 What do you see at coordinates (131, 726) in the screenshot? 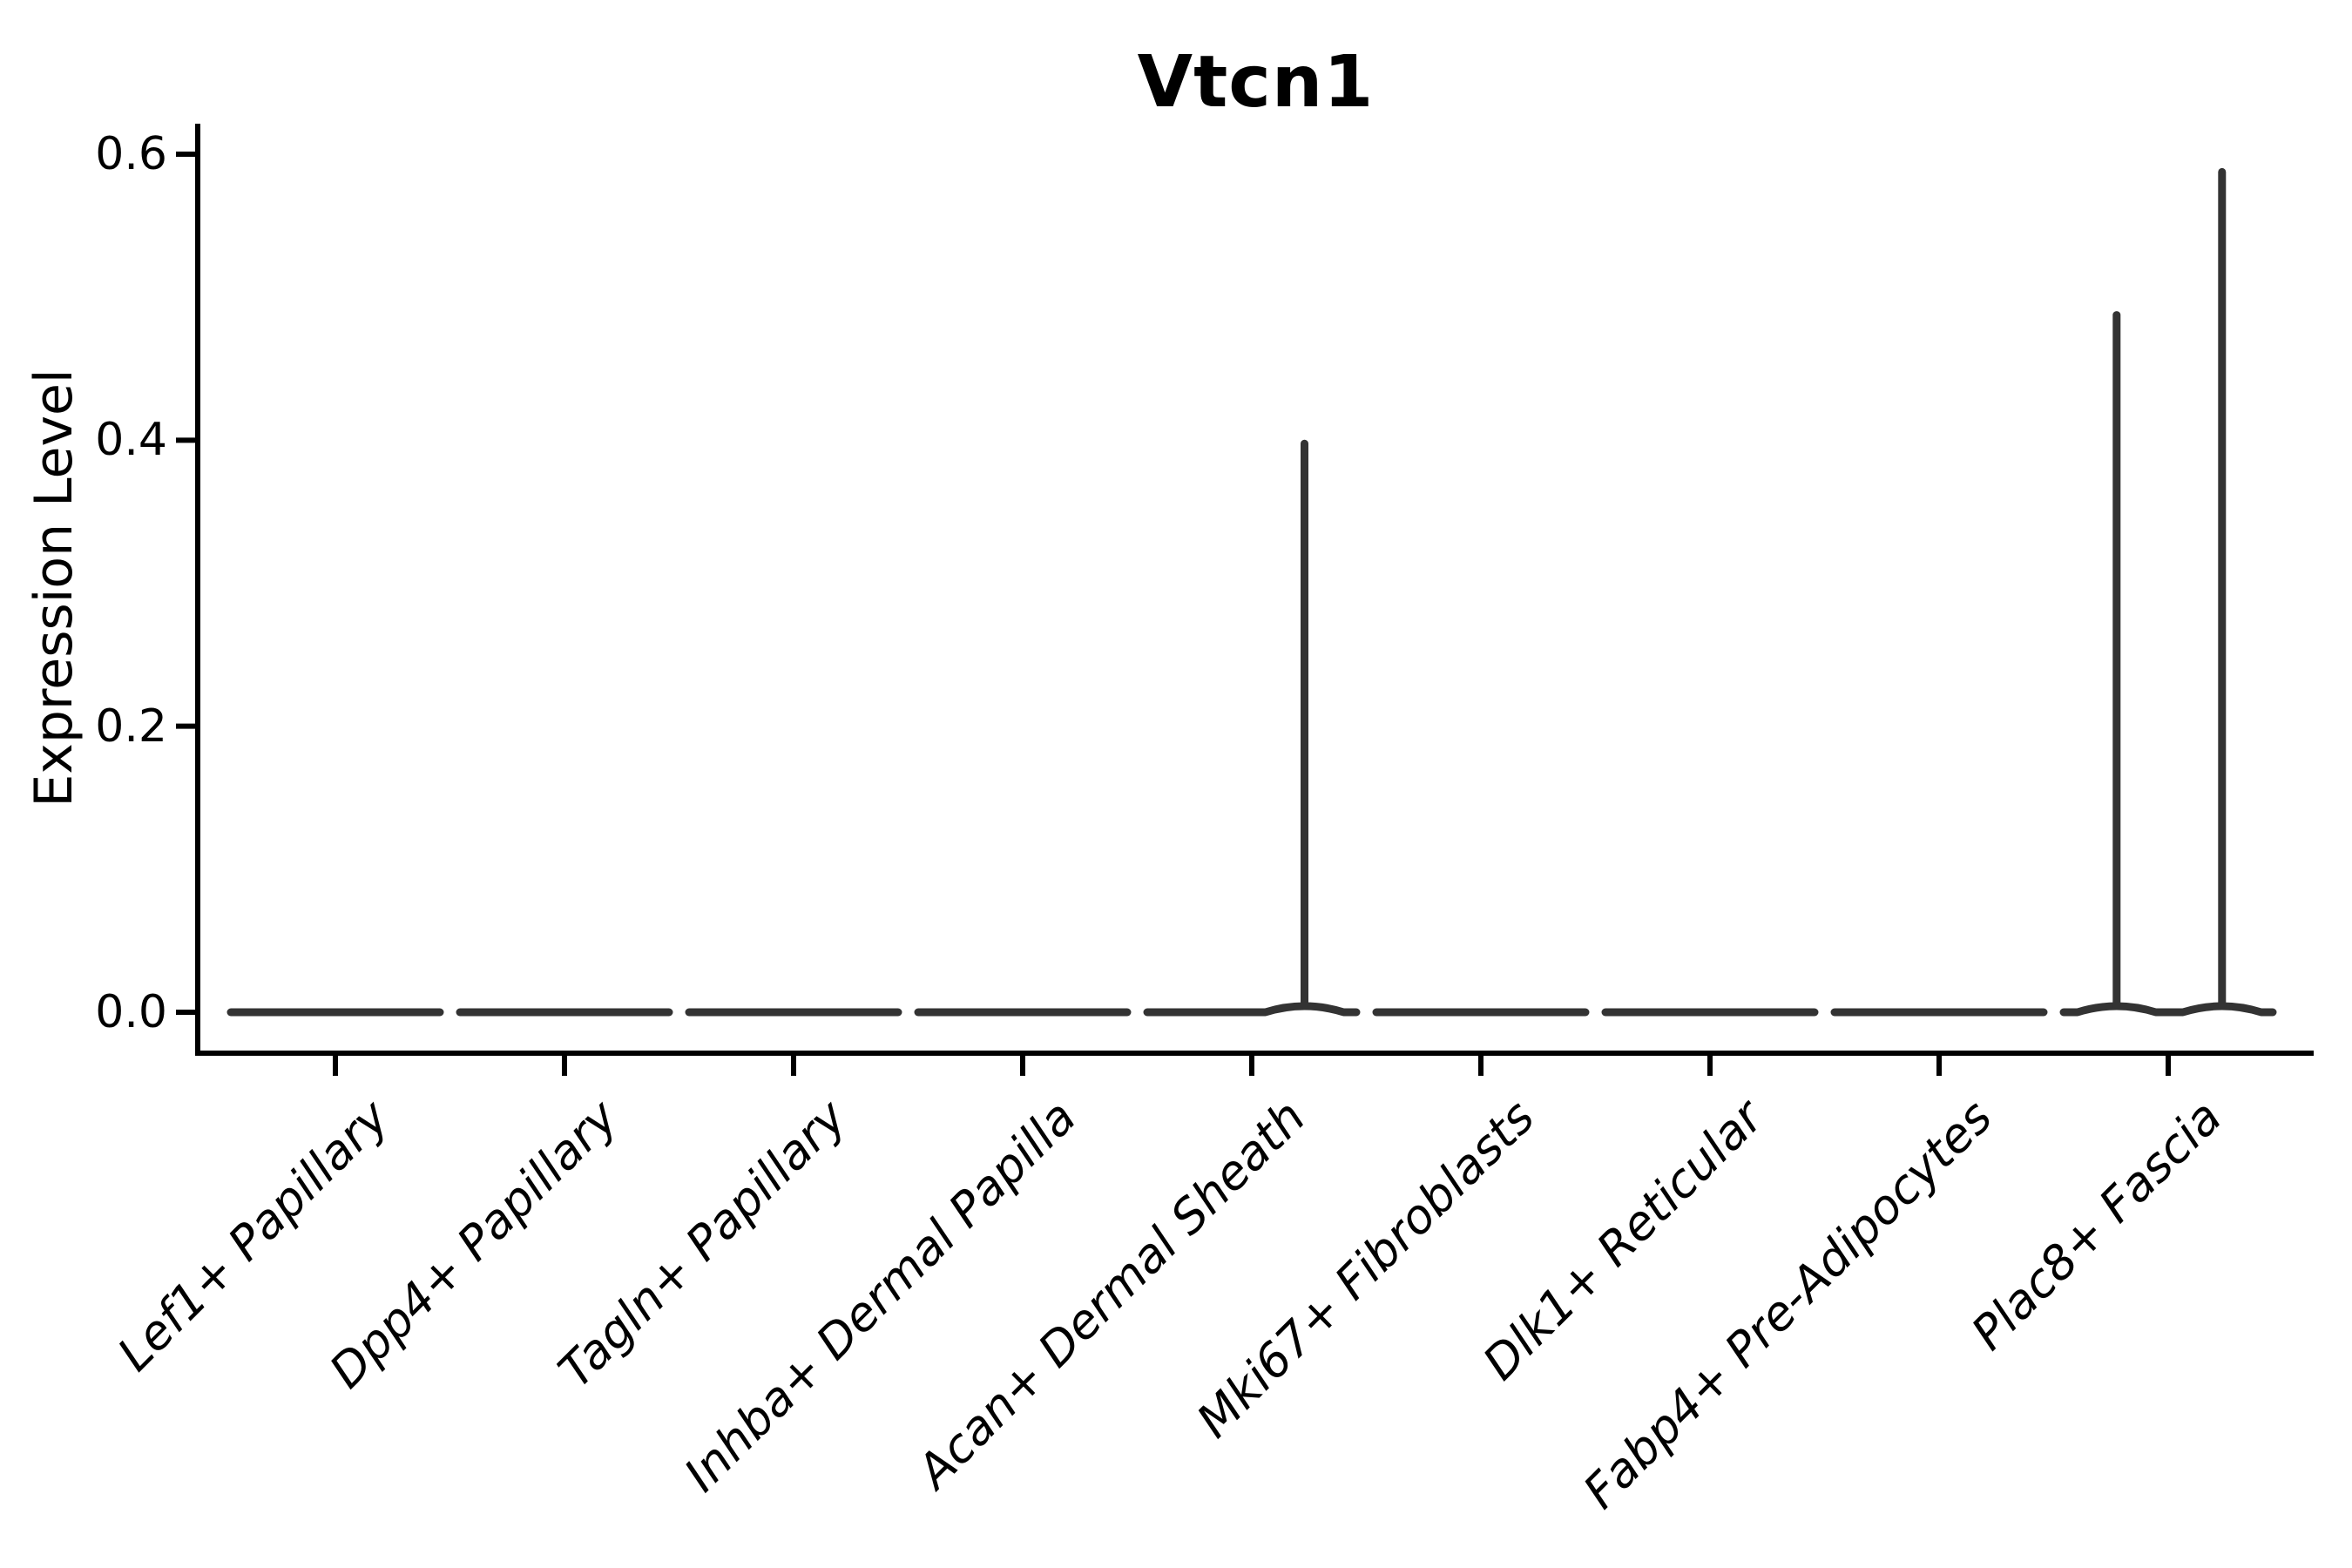
I see `y-tick-label-1: 0.2` at bounding box center [131, 726].